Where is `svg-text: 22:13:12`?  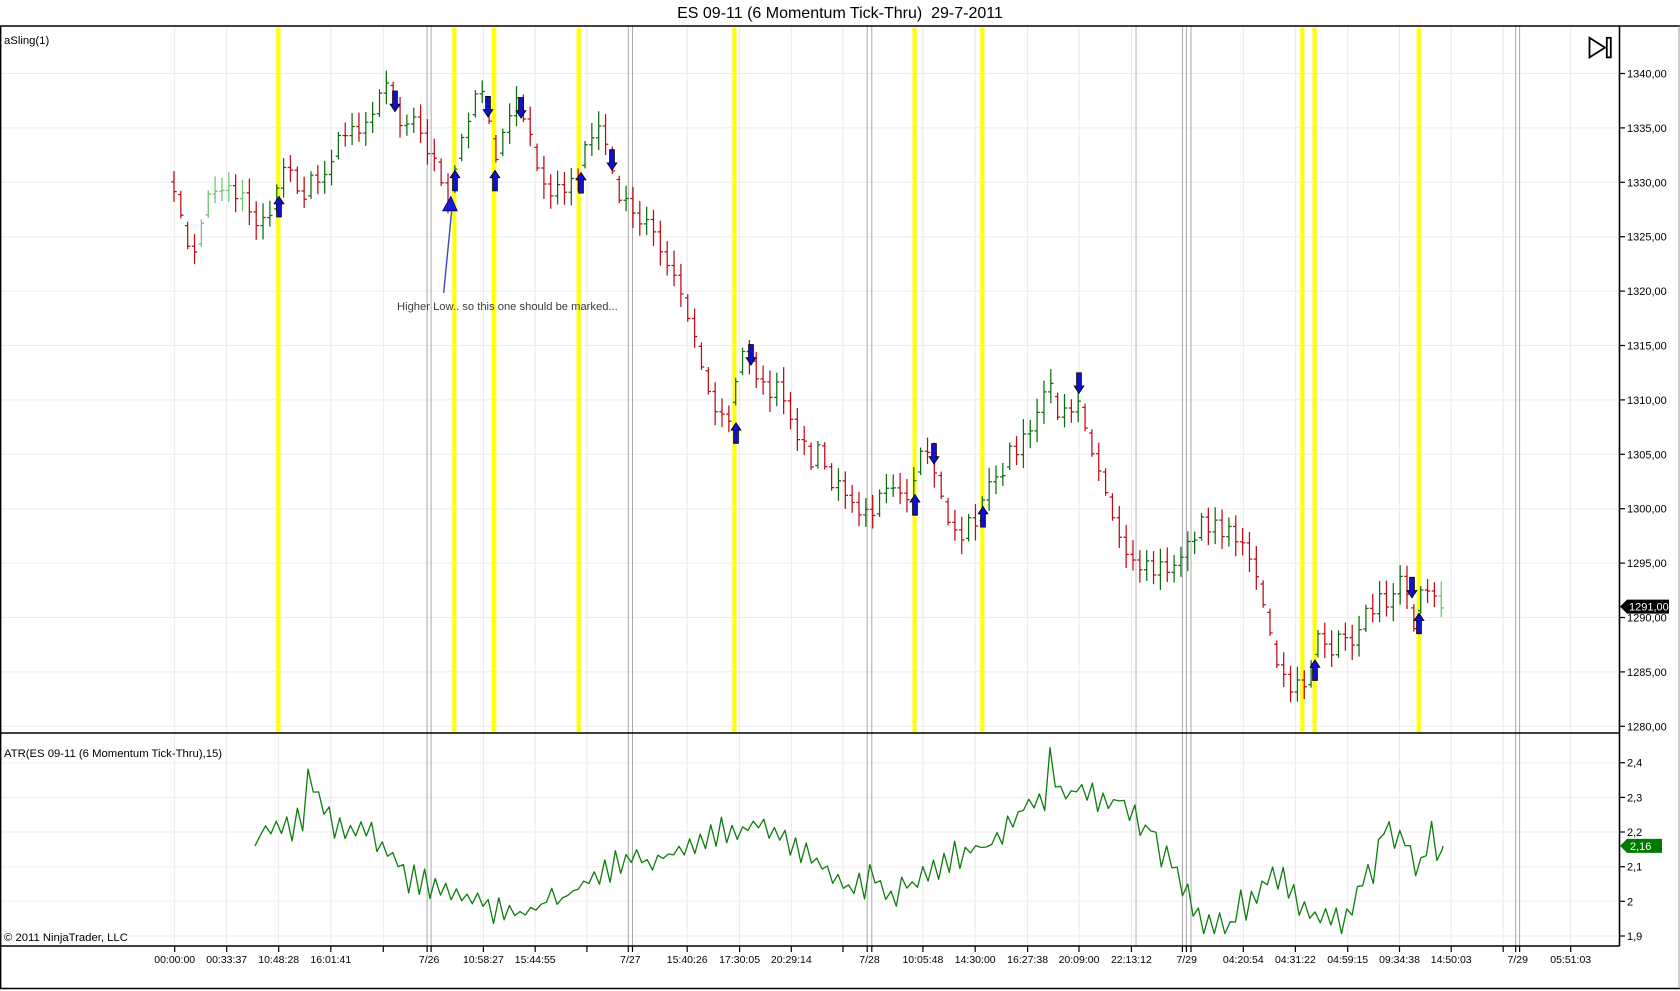 svg-text: 22:13:12 is located at coordinates (1131, 960).